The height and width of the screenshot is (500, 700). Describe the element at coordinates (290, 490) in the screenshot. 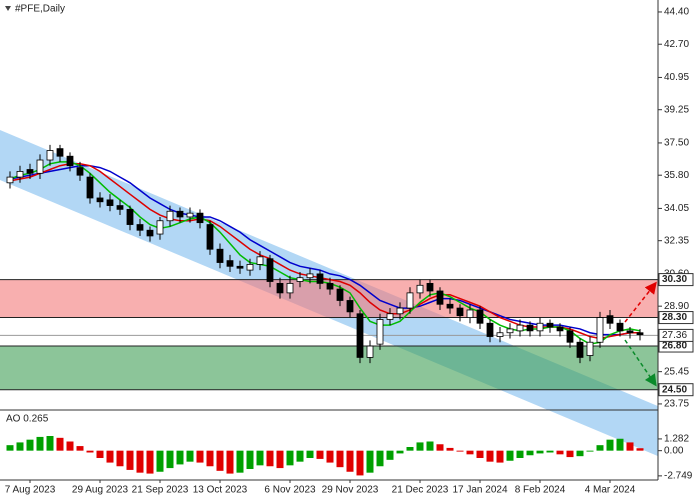

I see `x-tick-label: 6 Nov 2023` at that location.